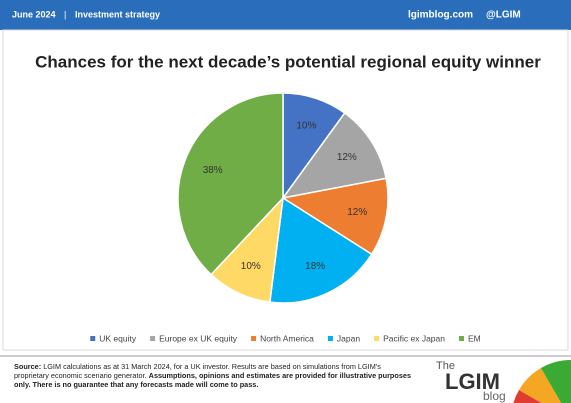 The height and width of the screenshot is (403, 571). What do you see at coordinates (440, 15) in the screenshot?
I see `header-site: lgimblog.com` at bounding box center [440, 15].